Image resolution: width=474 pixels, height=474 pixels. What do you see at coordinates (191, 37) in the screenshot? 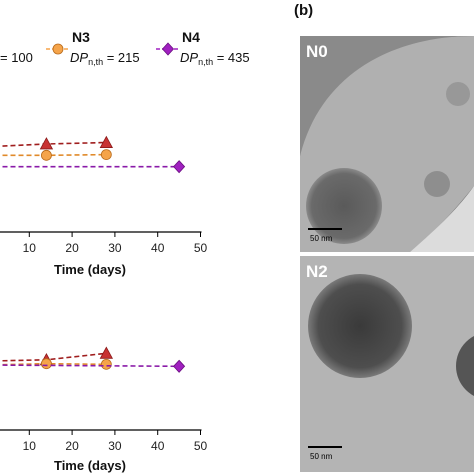
I see `legend-name-2: N4` at bounding box center [191, 37].